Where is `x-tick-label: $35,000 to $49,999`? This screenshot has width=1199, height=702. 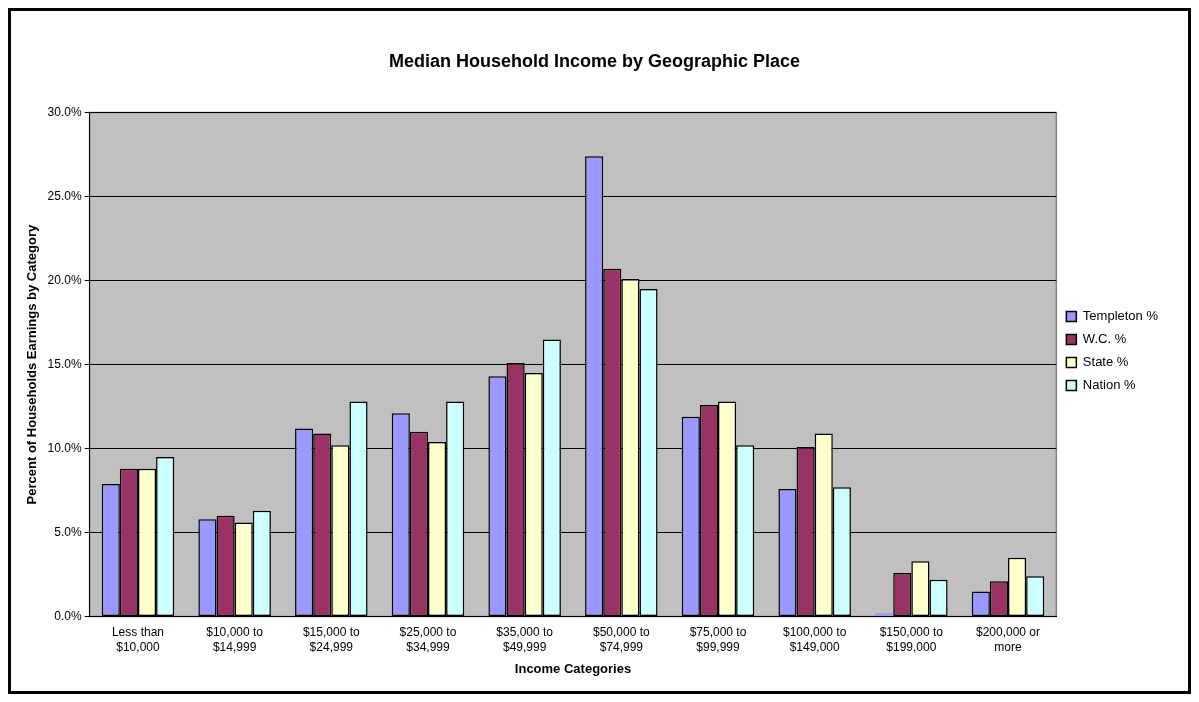
x-tick-label: $35,000 to $49,999 is located at coordinates (525, 639).